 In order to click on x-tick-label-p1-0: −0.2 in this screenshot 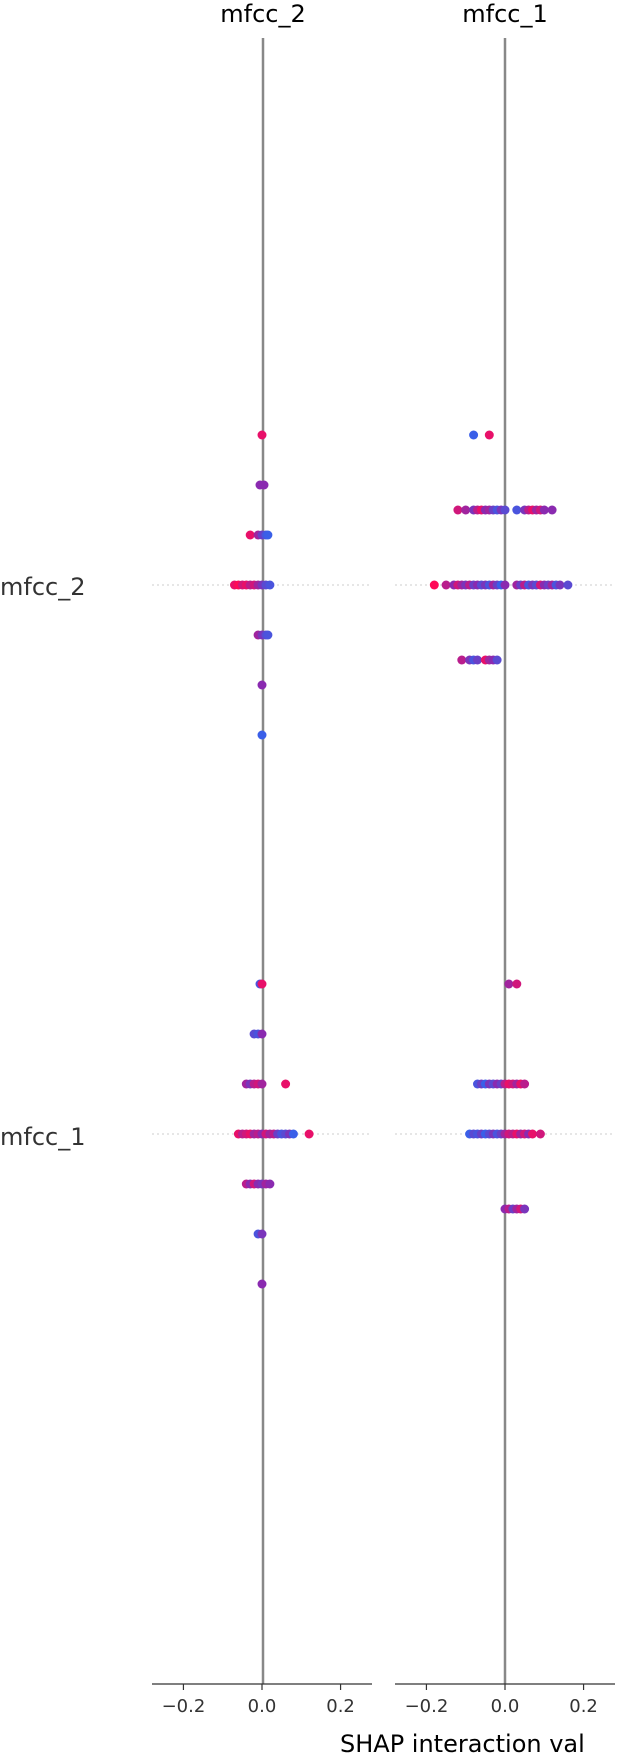, I will do `click(184, 1706)`.